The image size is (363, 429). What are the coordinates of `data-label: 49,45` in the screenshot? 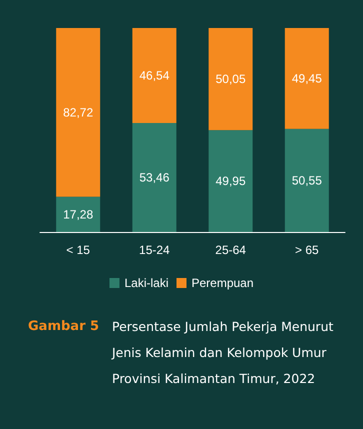 It's located at (307, 78).